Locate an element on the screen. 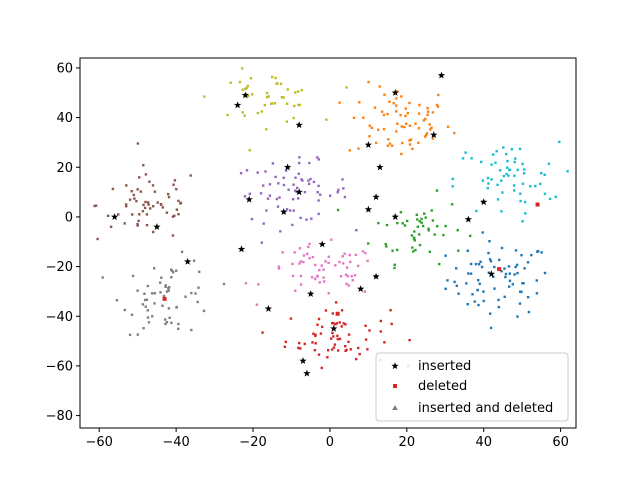 The height and width of the screenshot is (480, 640). legend-box is located at coordinates (472, 387).